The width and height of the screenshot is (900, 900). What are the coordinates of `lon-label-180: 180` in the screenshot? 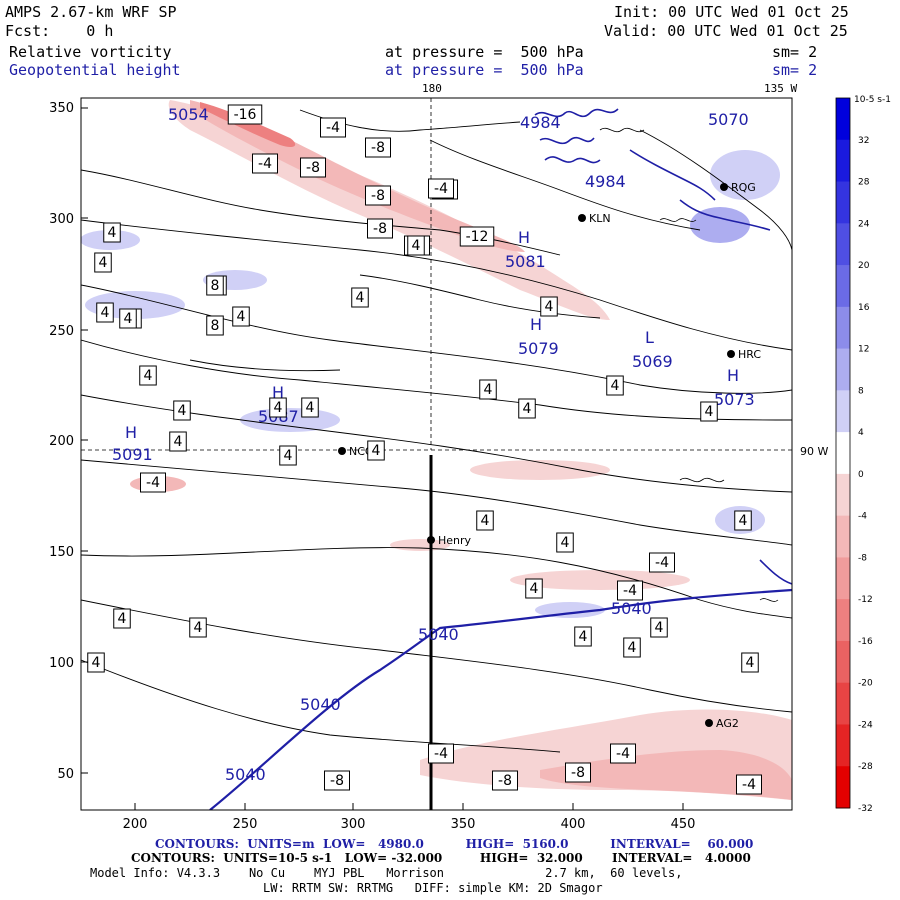 It's located at (432, 88).